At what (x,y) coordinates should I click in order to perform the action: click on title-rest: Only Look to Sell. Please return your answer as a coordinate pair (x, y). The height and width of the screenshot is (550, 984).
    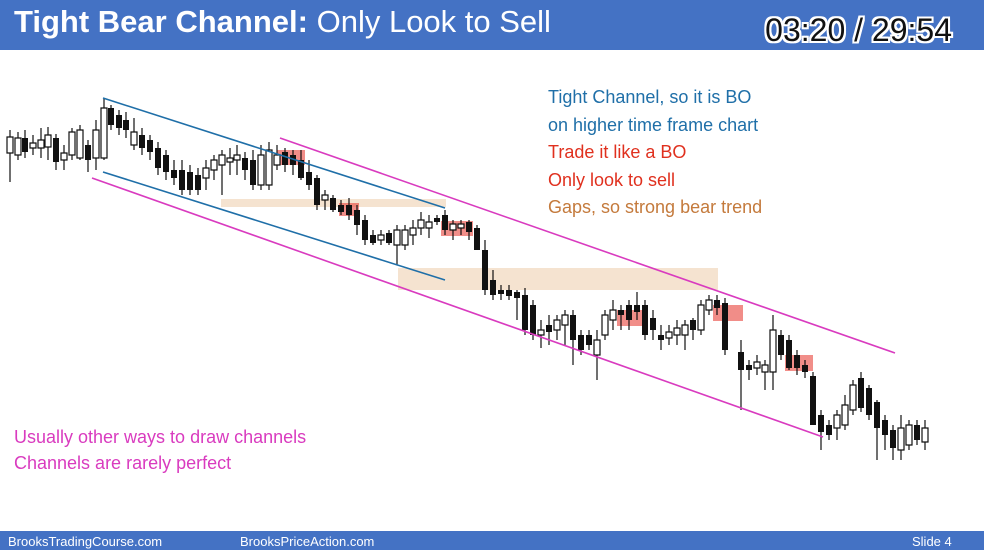
    Looking at the image, I should click on (433, 21).